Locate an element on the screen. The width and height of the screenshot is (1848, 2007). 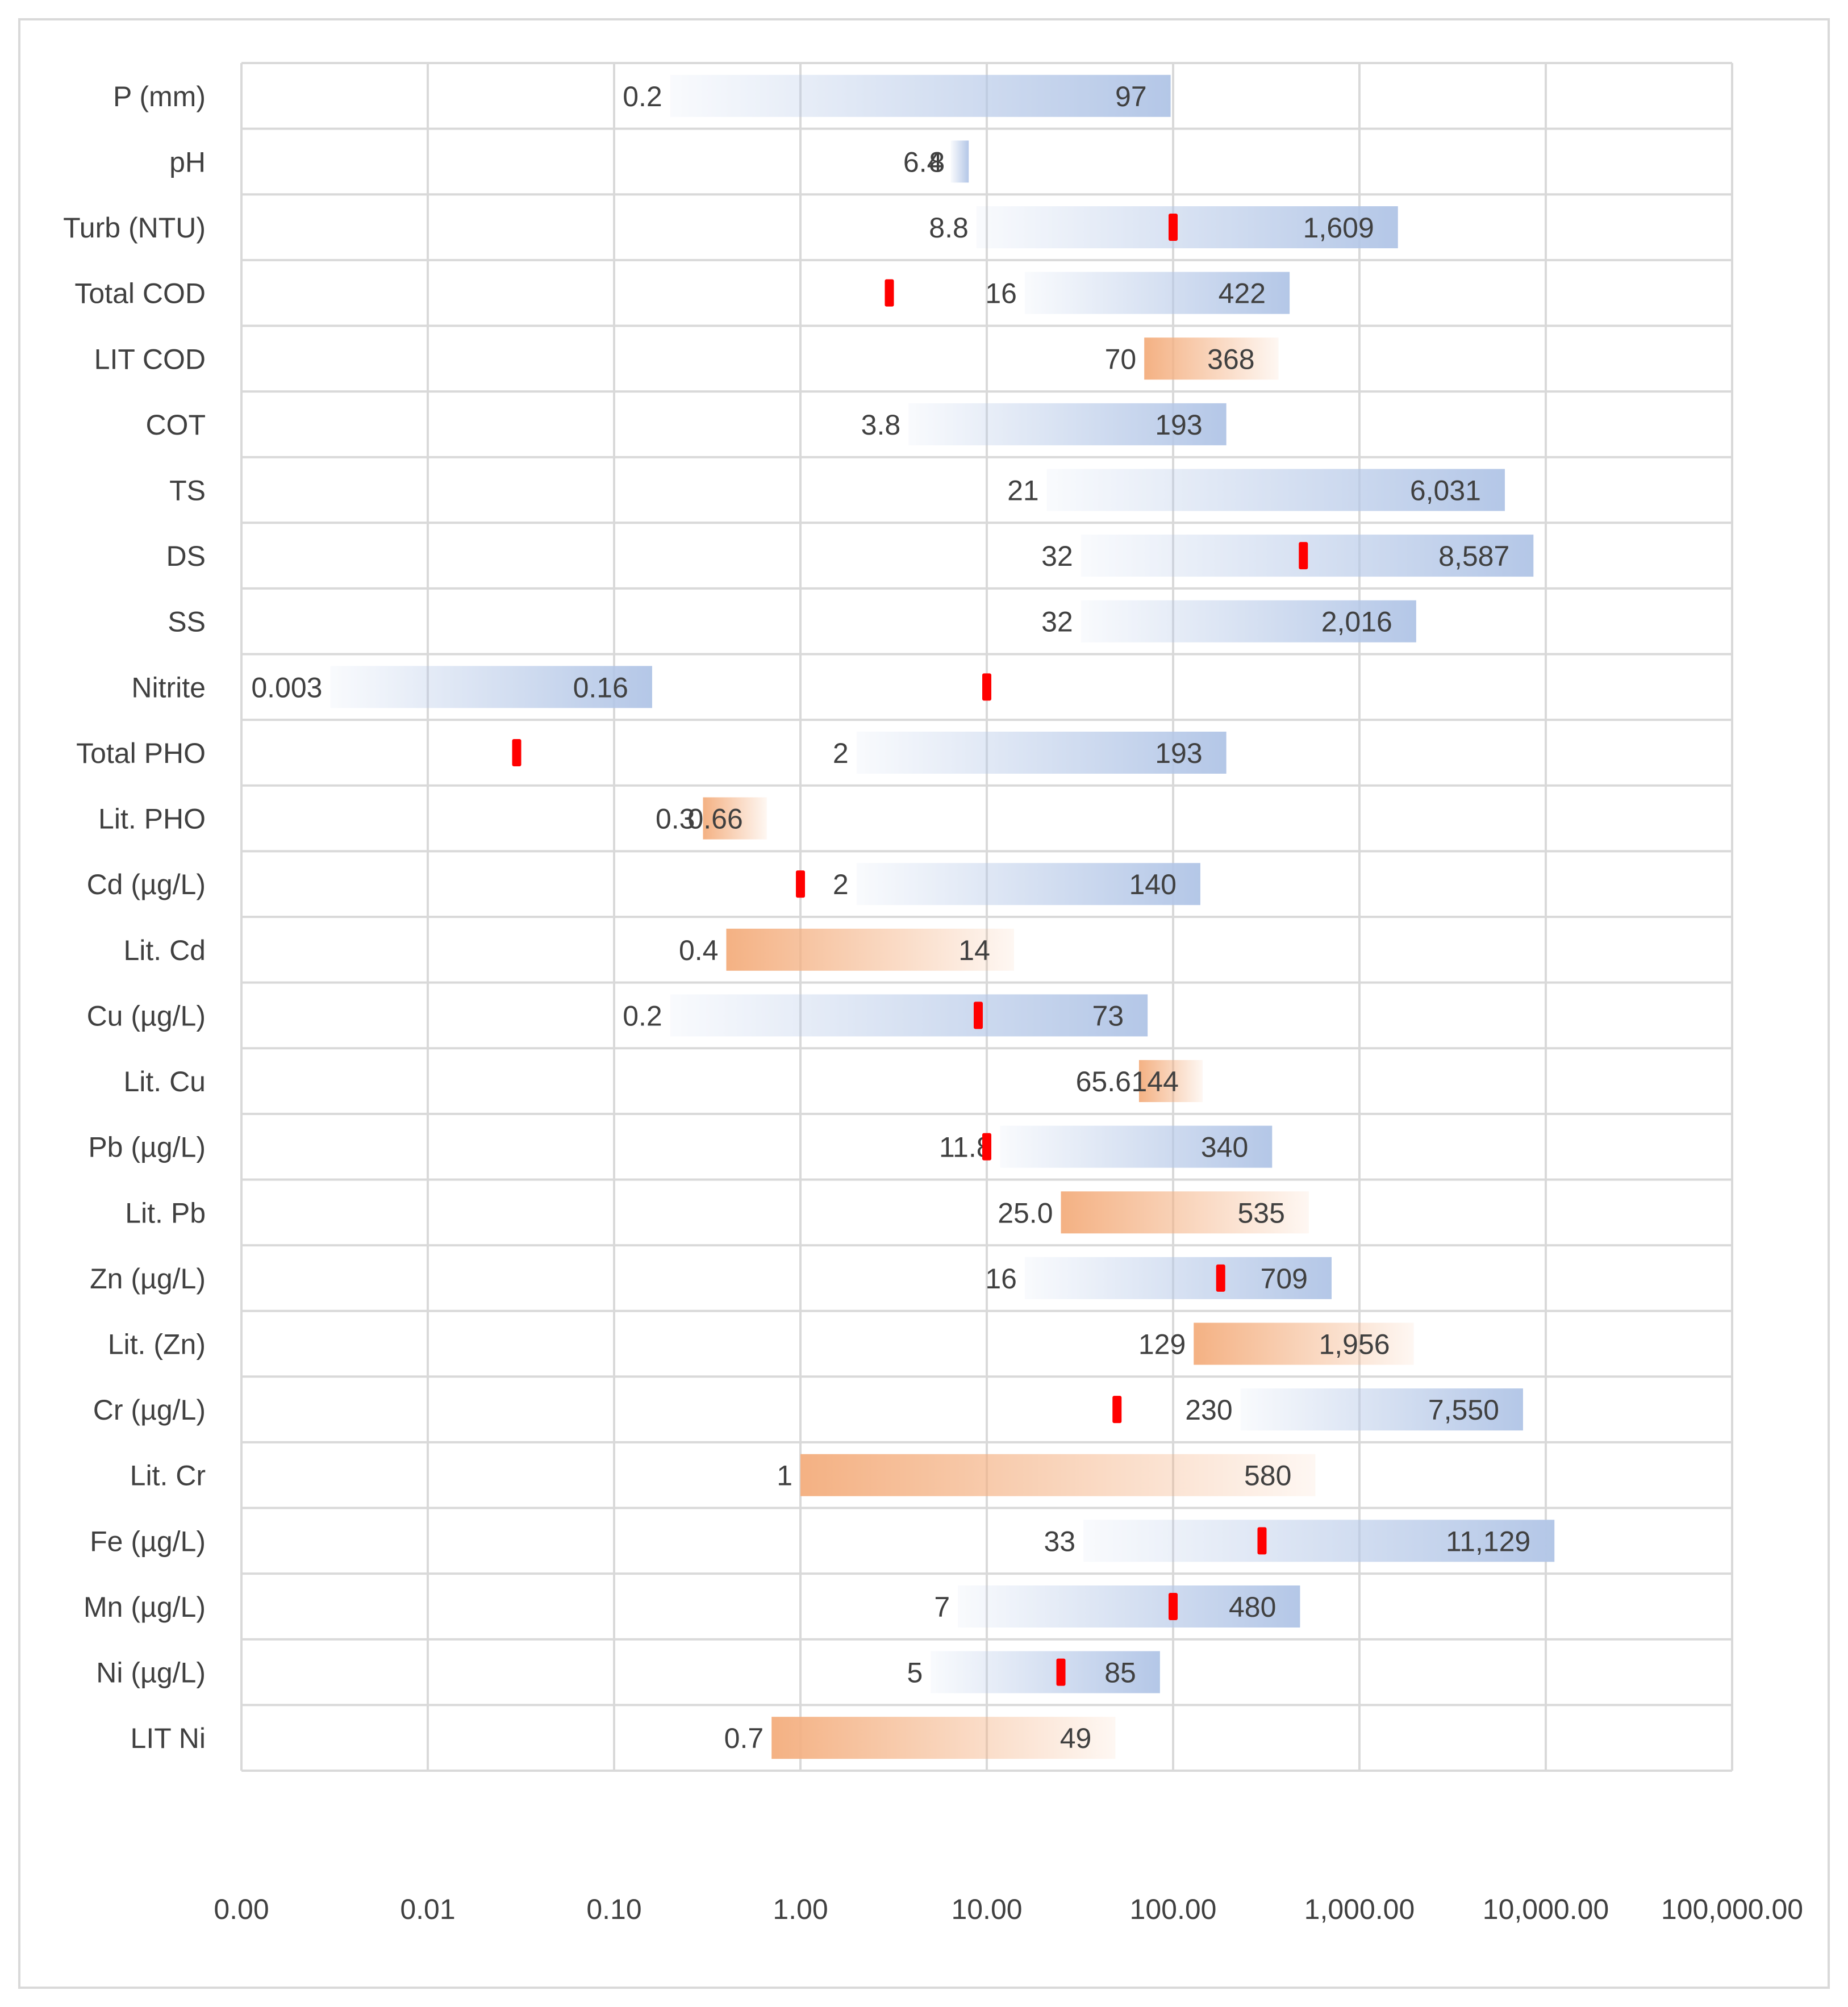
max-value-label: 140 is located at coordinates (1152, 885).